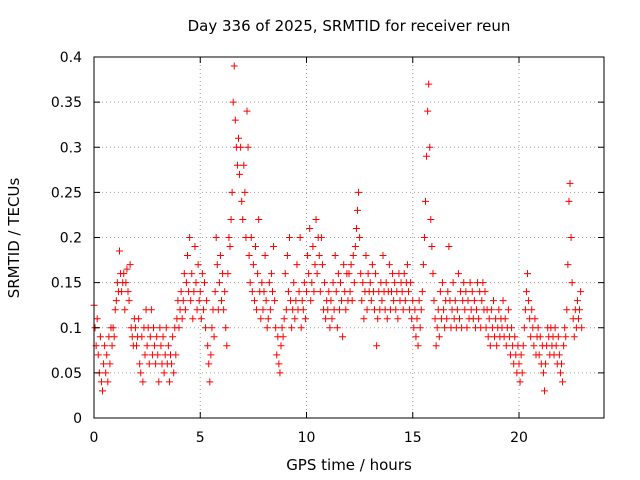 The width and height of the screenshot is (640, 480). What do you see at coordinates (71, 329) in the screenshot?
I see `y-tick-label: 0.1` at bounding box center [71, 329].